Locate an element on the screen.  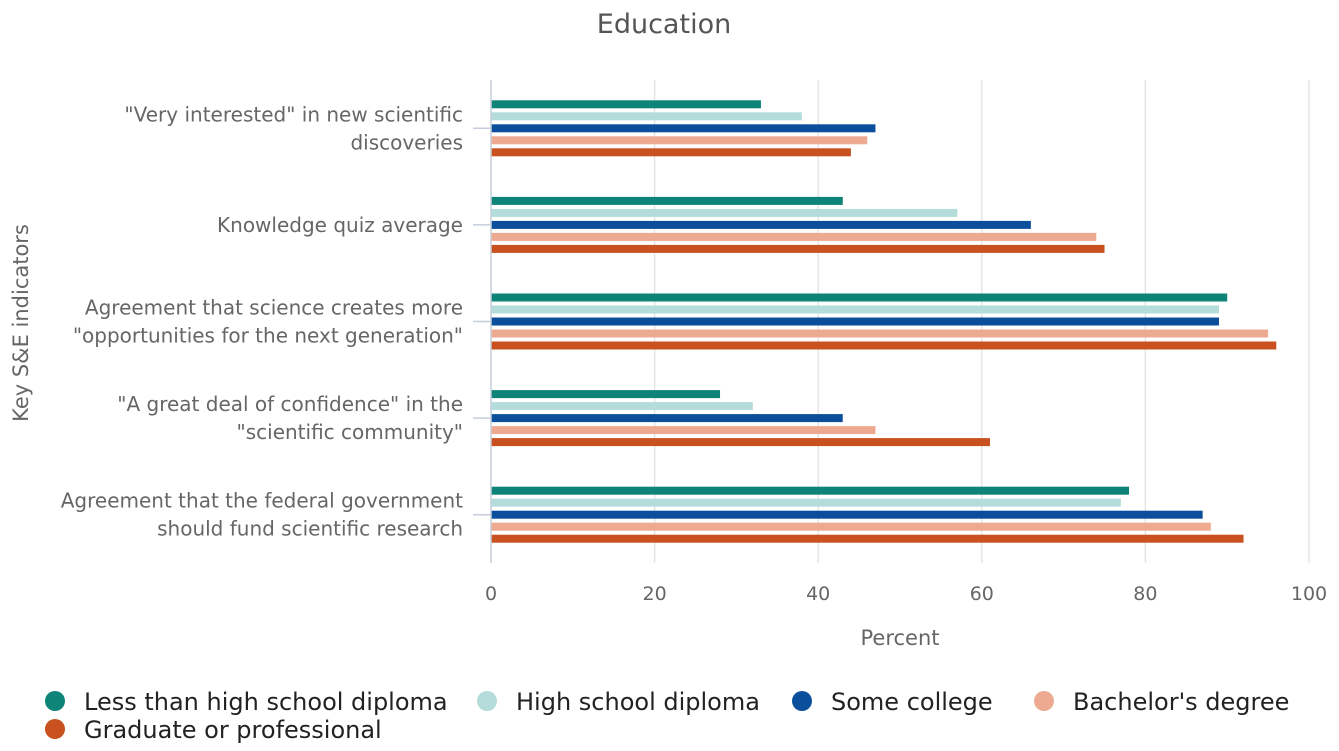
x-axis-title: Percent is located at coordinates (899, 638).